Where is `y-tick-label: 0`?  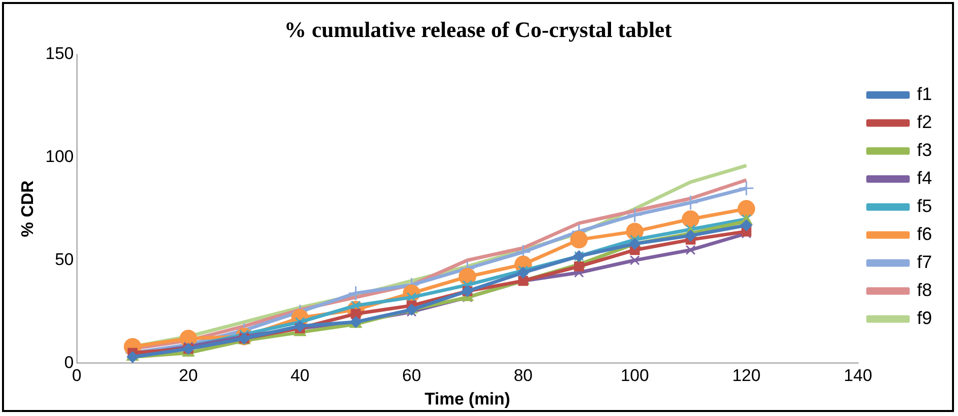
y-tick-label: 0 is located at coordinates (69, 362).